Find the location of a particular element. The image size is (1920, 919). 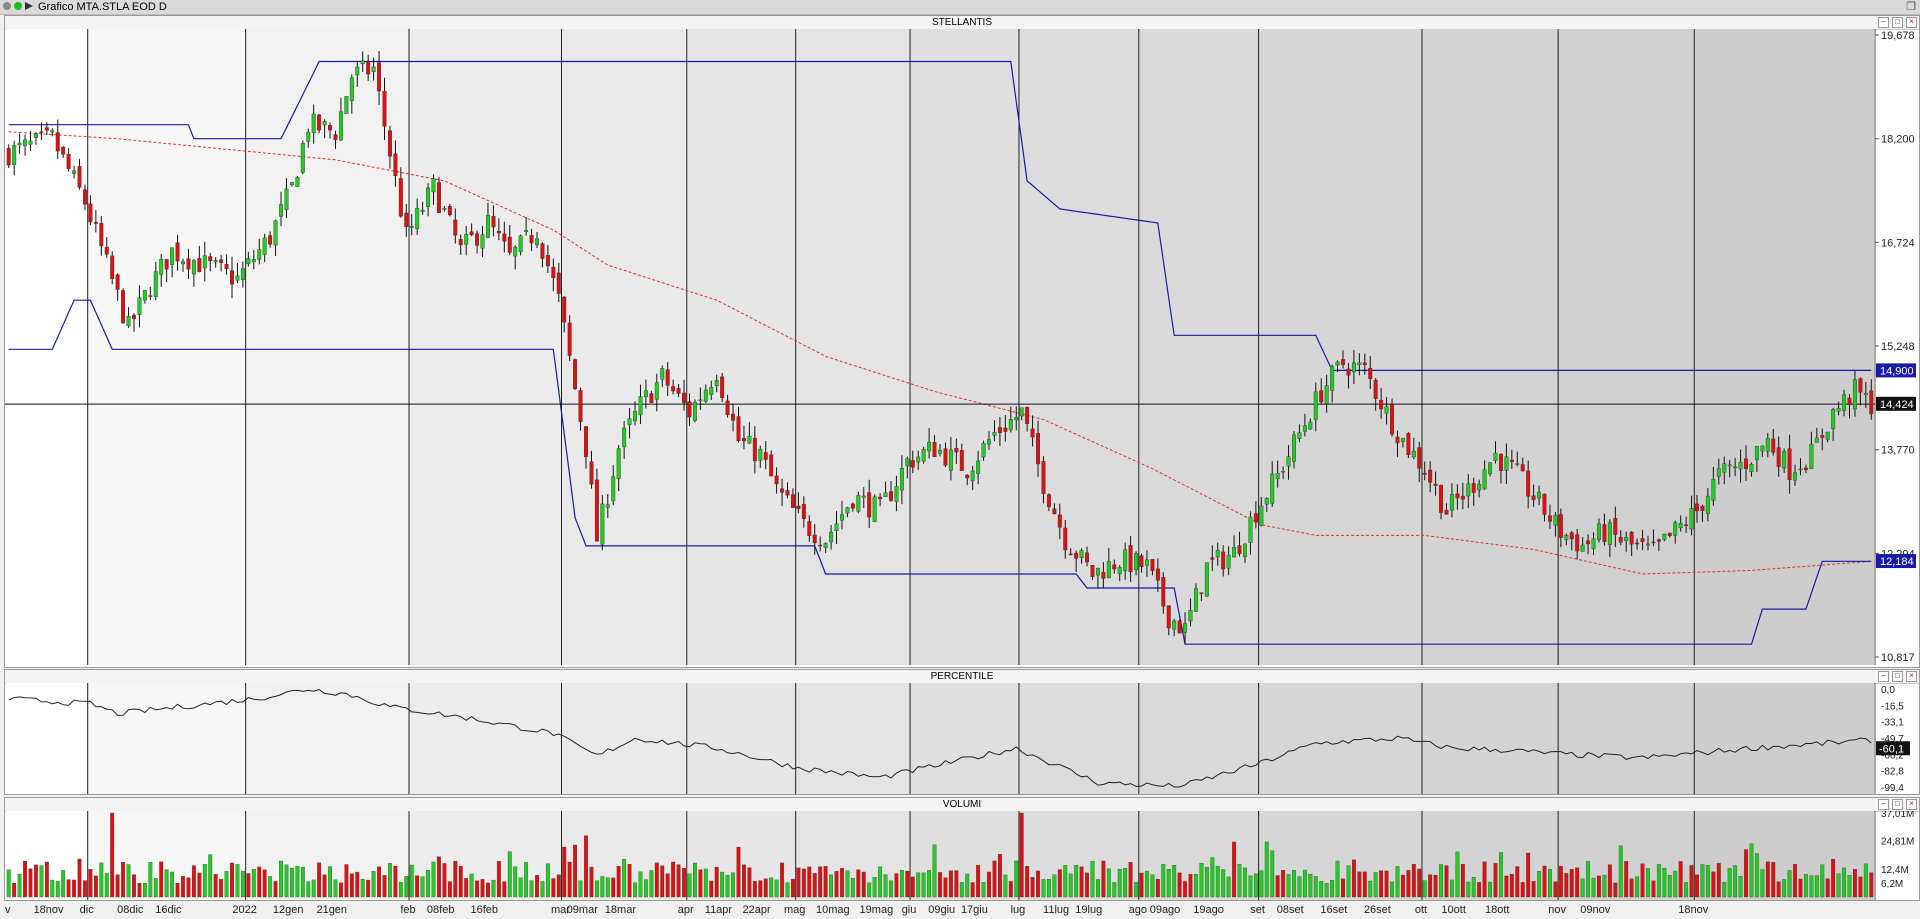

percentile-panel-controls: – □ × is located at coordinates (1897, 676).